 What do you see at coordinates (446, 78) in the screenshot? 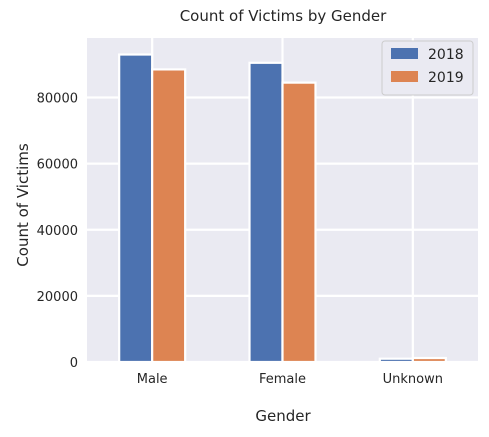
I see `legend-label: 2019` at bounding box center [446, 78].